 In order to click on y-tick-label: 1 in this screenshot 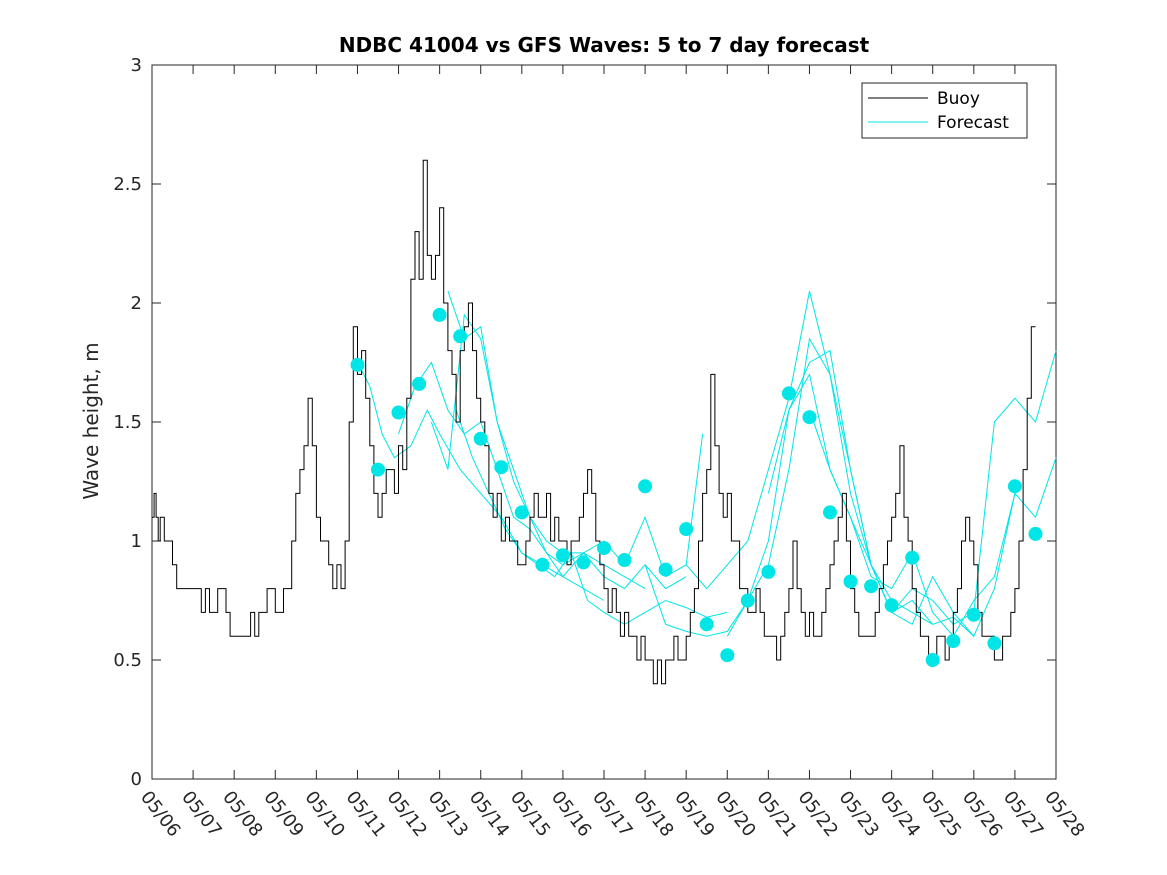, I will do `click(136, 541)`.